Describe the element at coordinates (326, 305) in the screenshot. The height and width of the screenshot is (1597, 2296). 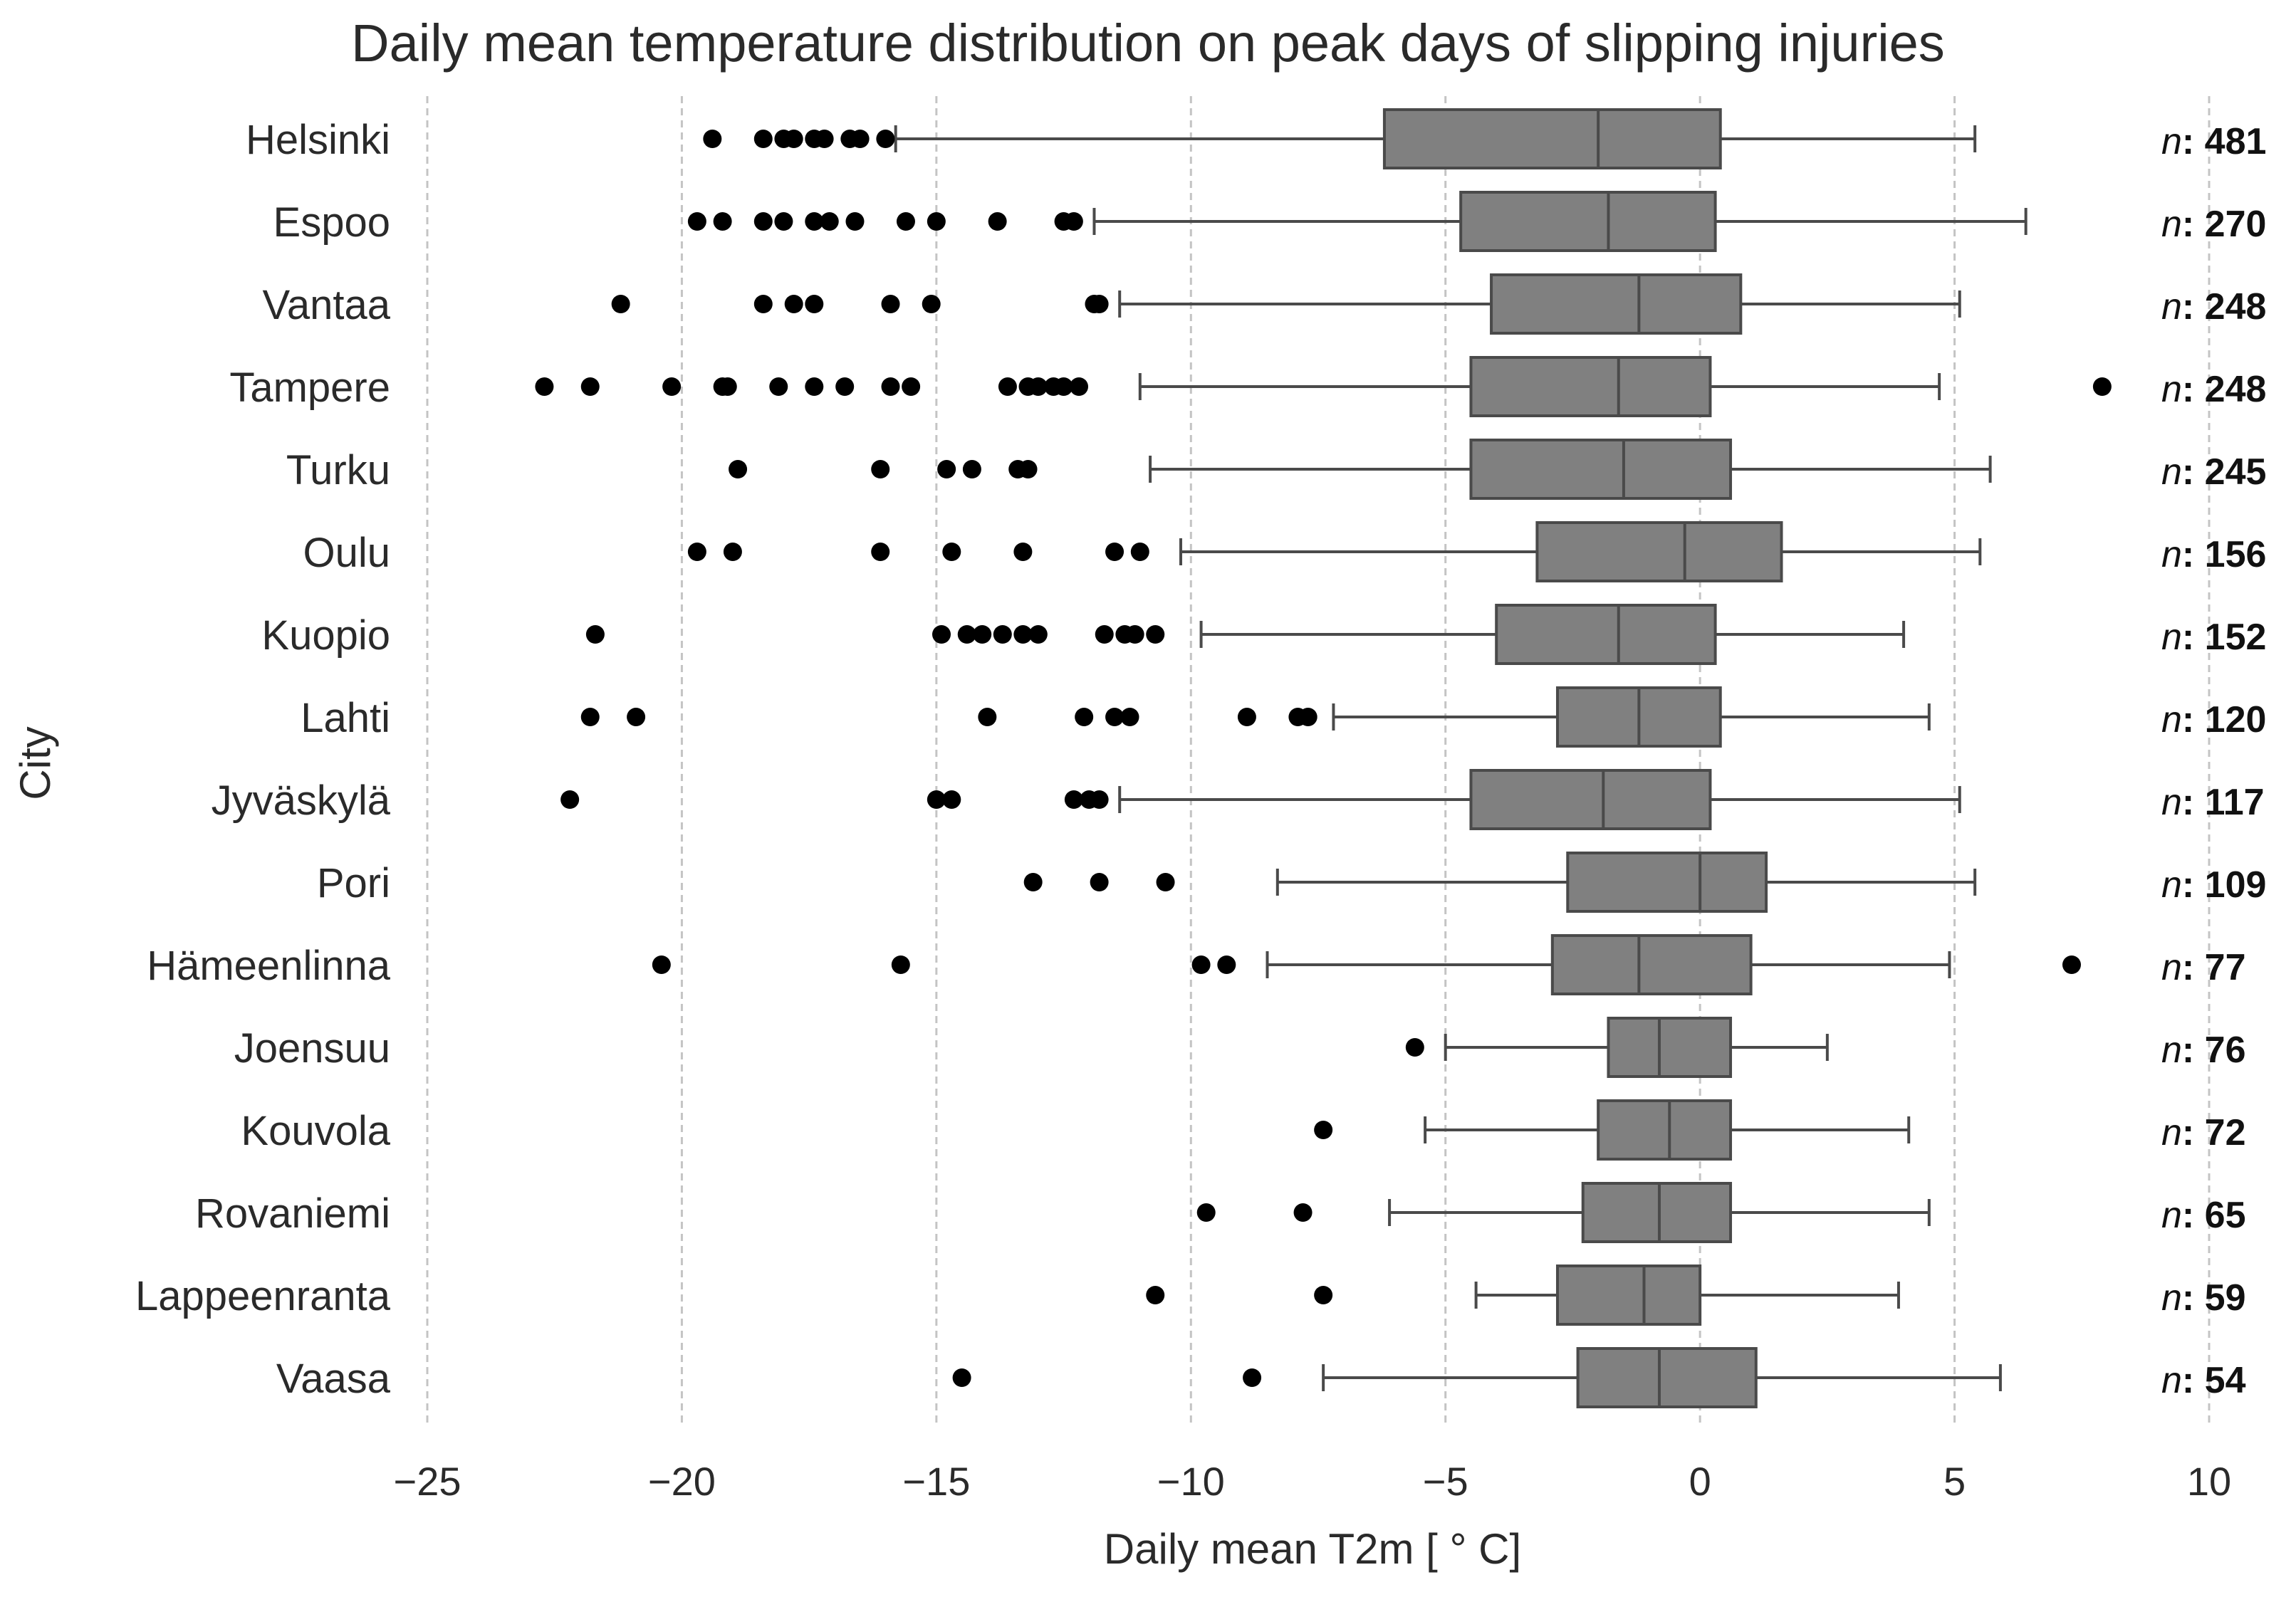
I see `y-tick-label: Vantaa` at that location.